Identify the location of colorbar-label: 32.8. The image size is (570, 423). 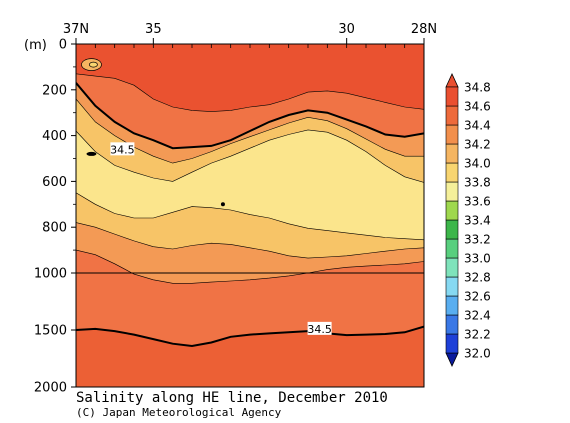
(477, 278).